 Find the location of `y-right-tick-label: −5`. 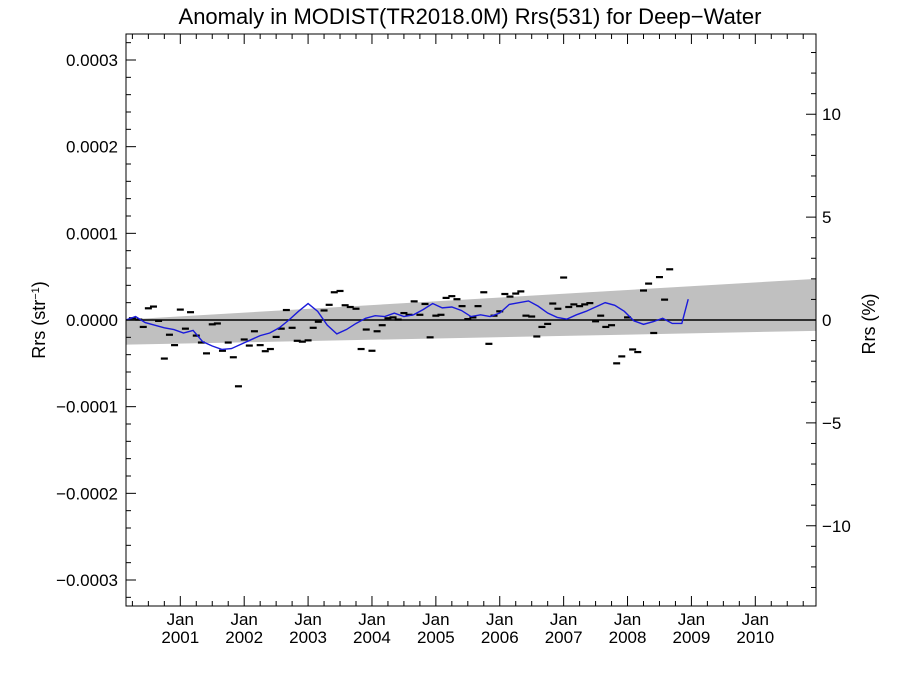

y-right-tick-label: −5 is located at coordinates (831, 423).